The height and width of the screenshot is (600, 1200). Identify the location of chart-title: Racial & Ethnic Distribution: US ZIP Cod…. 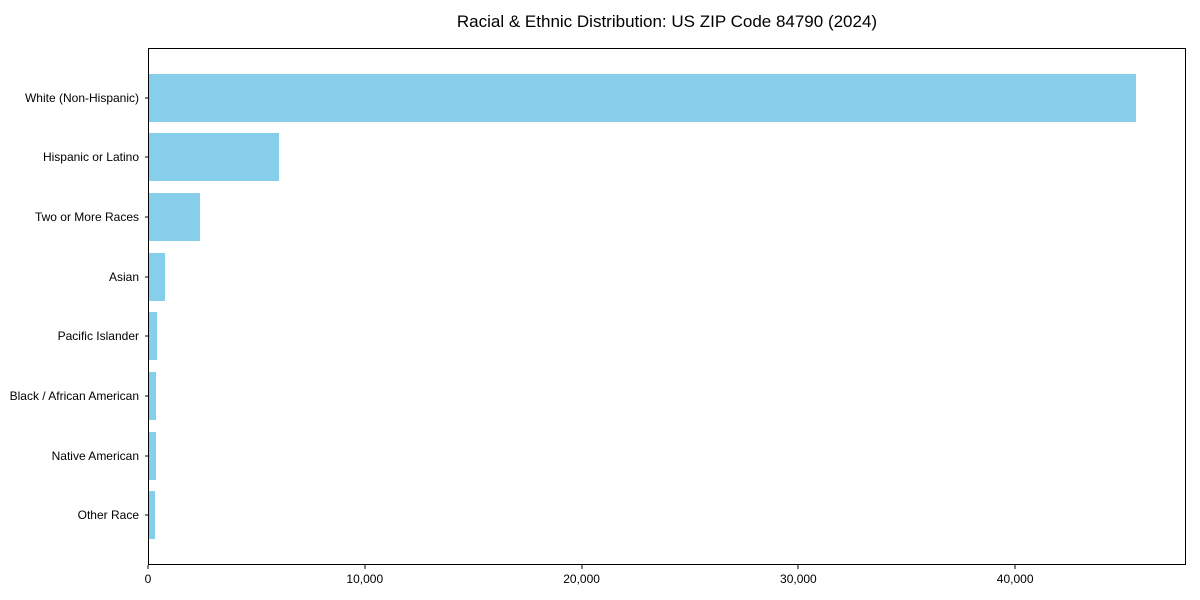
(667, 21).